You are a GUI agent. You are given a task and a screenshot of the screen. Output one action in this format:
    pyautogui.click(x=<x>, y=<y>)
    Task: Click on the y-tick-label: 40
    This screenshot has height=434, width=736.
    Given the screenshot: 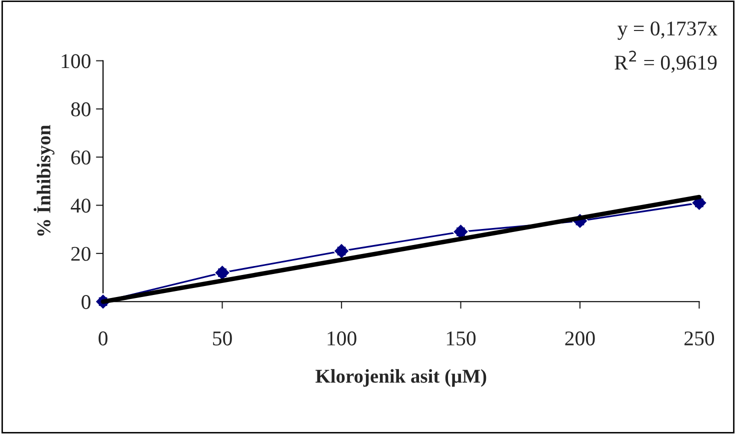 What is the action you would take?
    pyautogui.click(x=80, y=205)
    